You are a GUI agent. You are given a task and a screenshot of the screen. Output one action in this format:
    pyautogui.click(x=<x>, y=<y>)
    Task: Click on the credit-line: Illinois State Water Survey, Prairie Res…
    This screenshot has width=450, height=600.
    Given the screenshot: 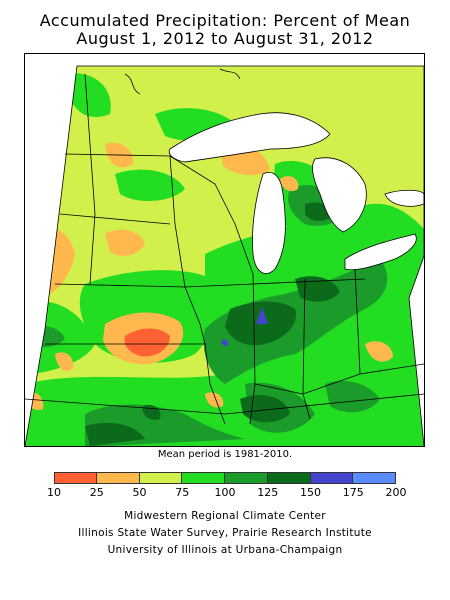 What is the action you would take?
    pyautogui.click(x=225, y=533)
    